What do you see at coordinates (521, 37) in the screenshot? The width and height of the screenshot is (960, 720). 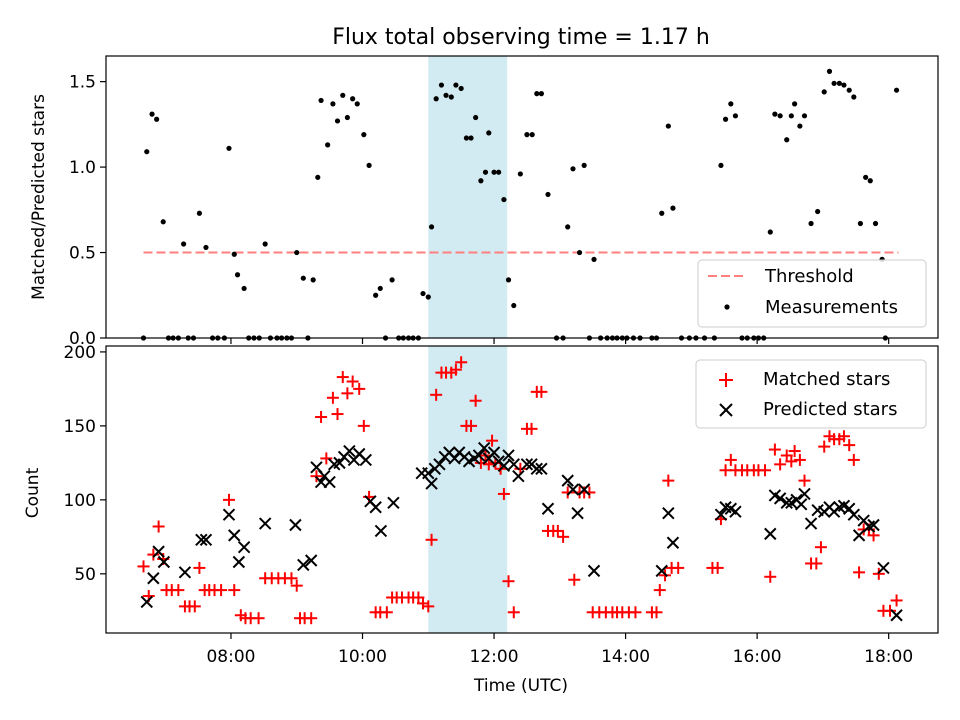 I see `chart-title: Flux total observing time = 1.17 h` at bounding box center [521, 37].